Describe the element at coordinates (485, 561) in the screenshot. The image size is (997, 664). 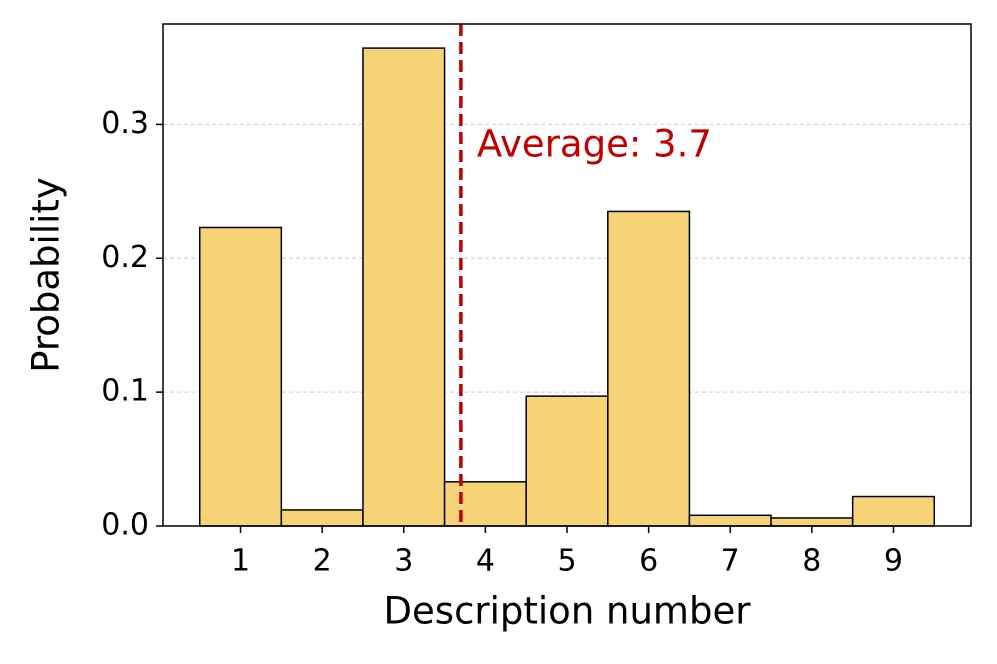
I see `x-tick-label: 4` at that location.